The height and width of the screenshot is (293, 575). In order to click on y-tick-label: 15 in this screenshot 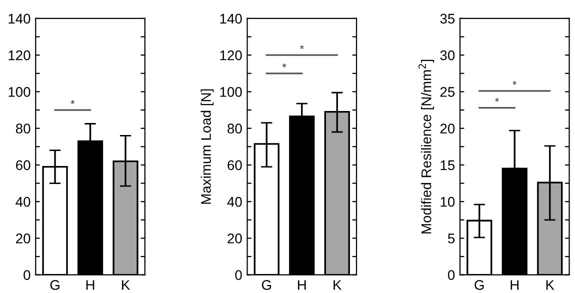, I will do `click(447, 165)`.